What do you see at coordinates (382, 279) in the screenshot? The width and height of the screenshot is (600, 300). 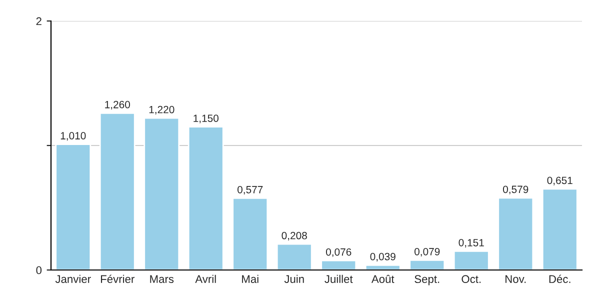 I see `x-tick-label: Août` at bounding box center [382, 279].